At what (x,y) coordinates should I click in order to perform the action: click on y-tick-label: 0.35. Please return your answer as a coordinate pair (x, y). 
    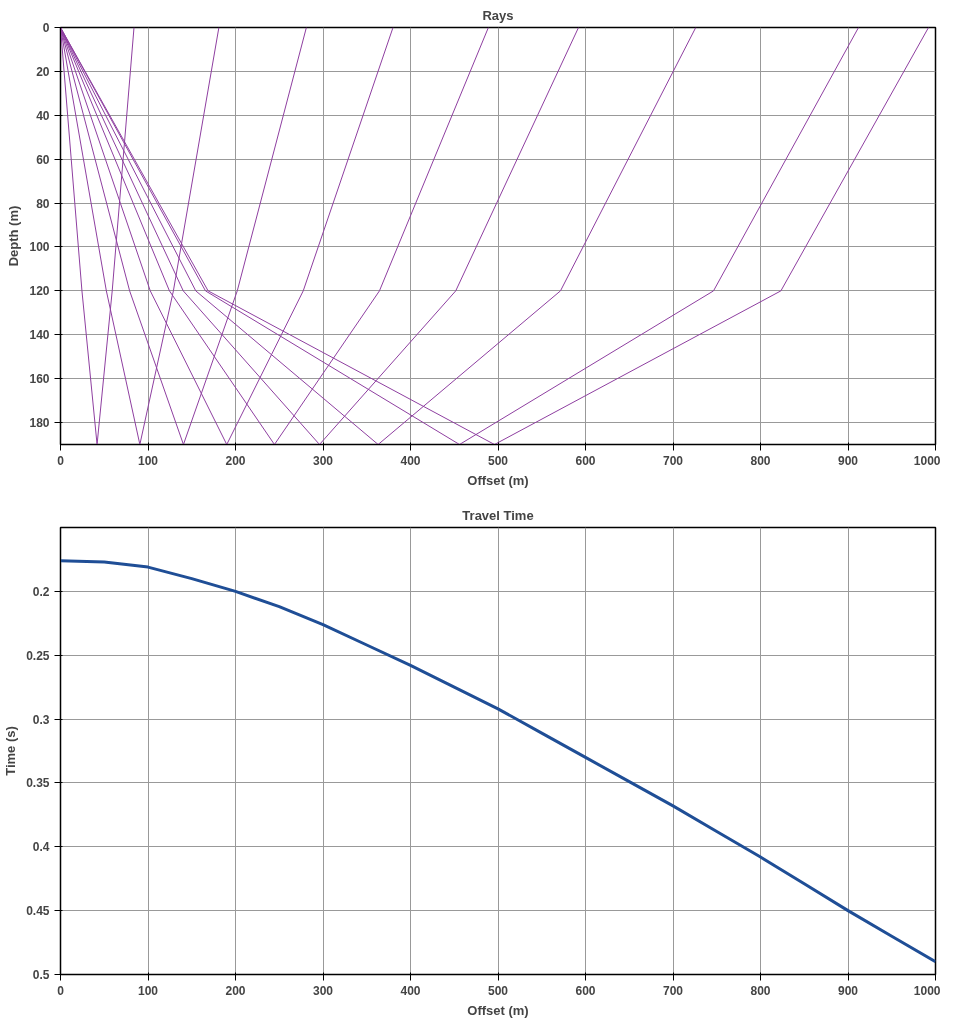
    Looking at the image, I should click on (38, 783).